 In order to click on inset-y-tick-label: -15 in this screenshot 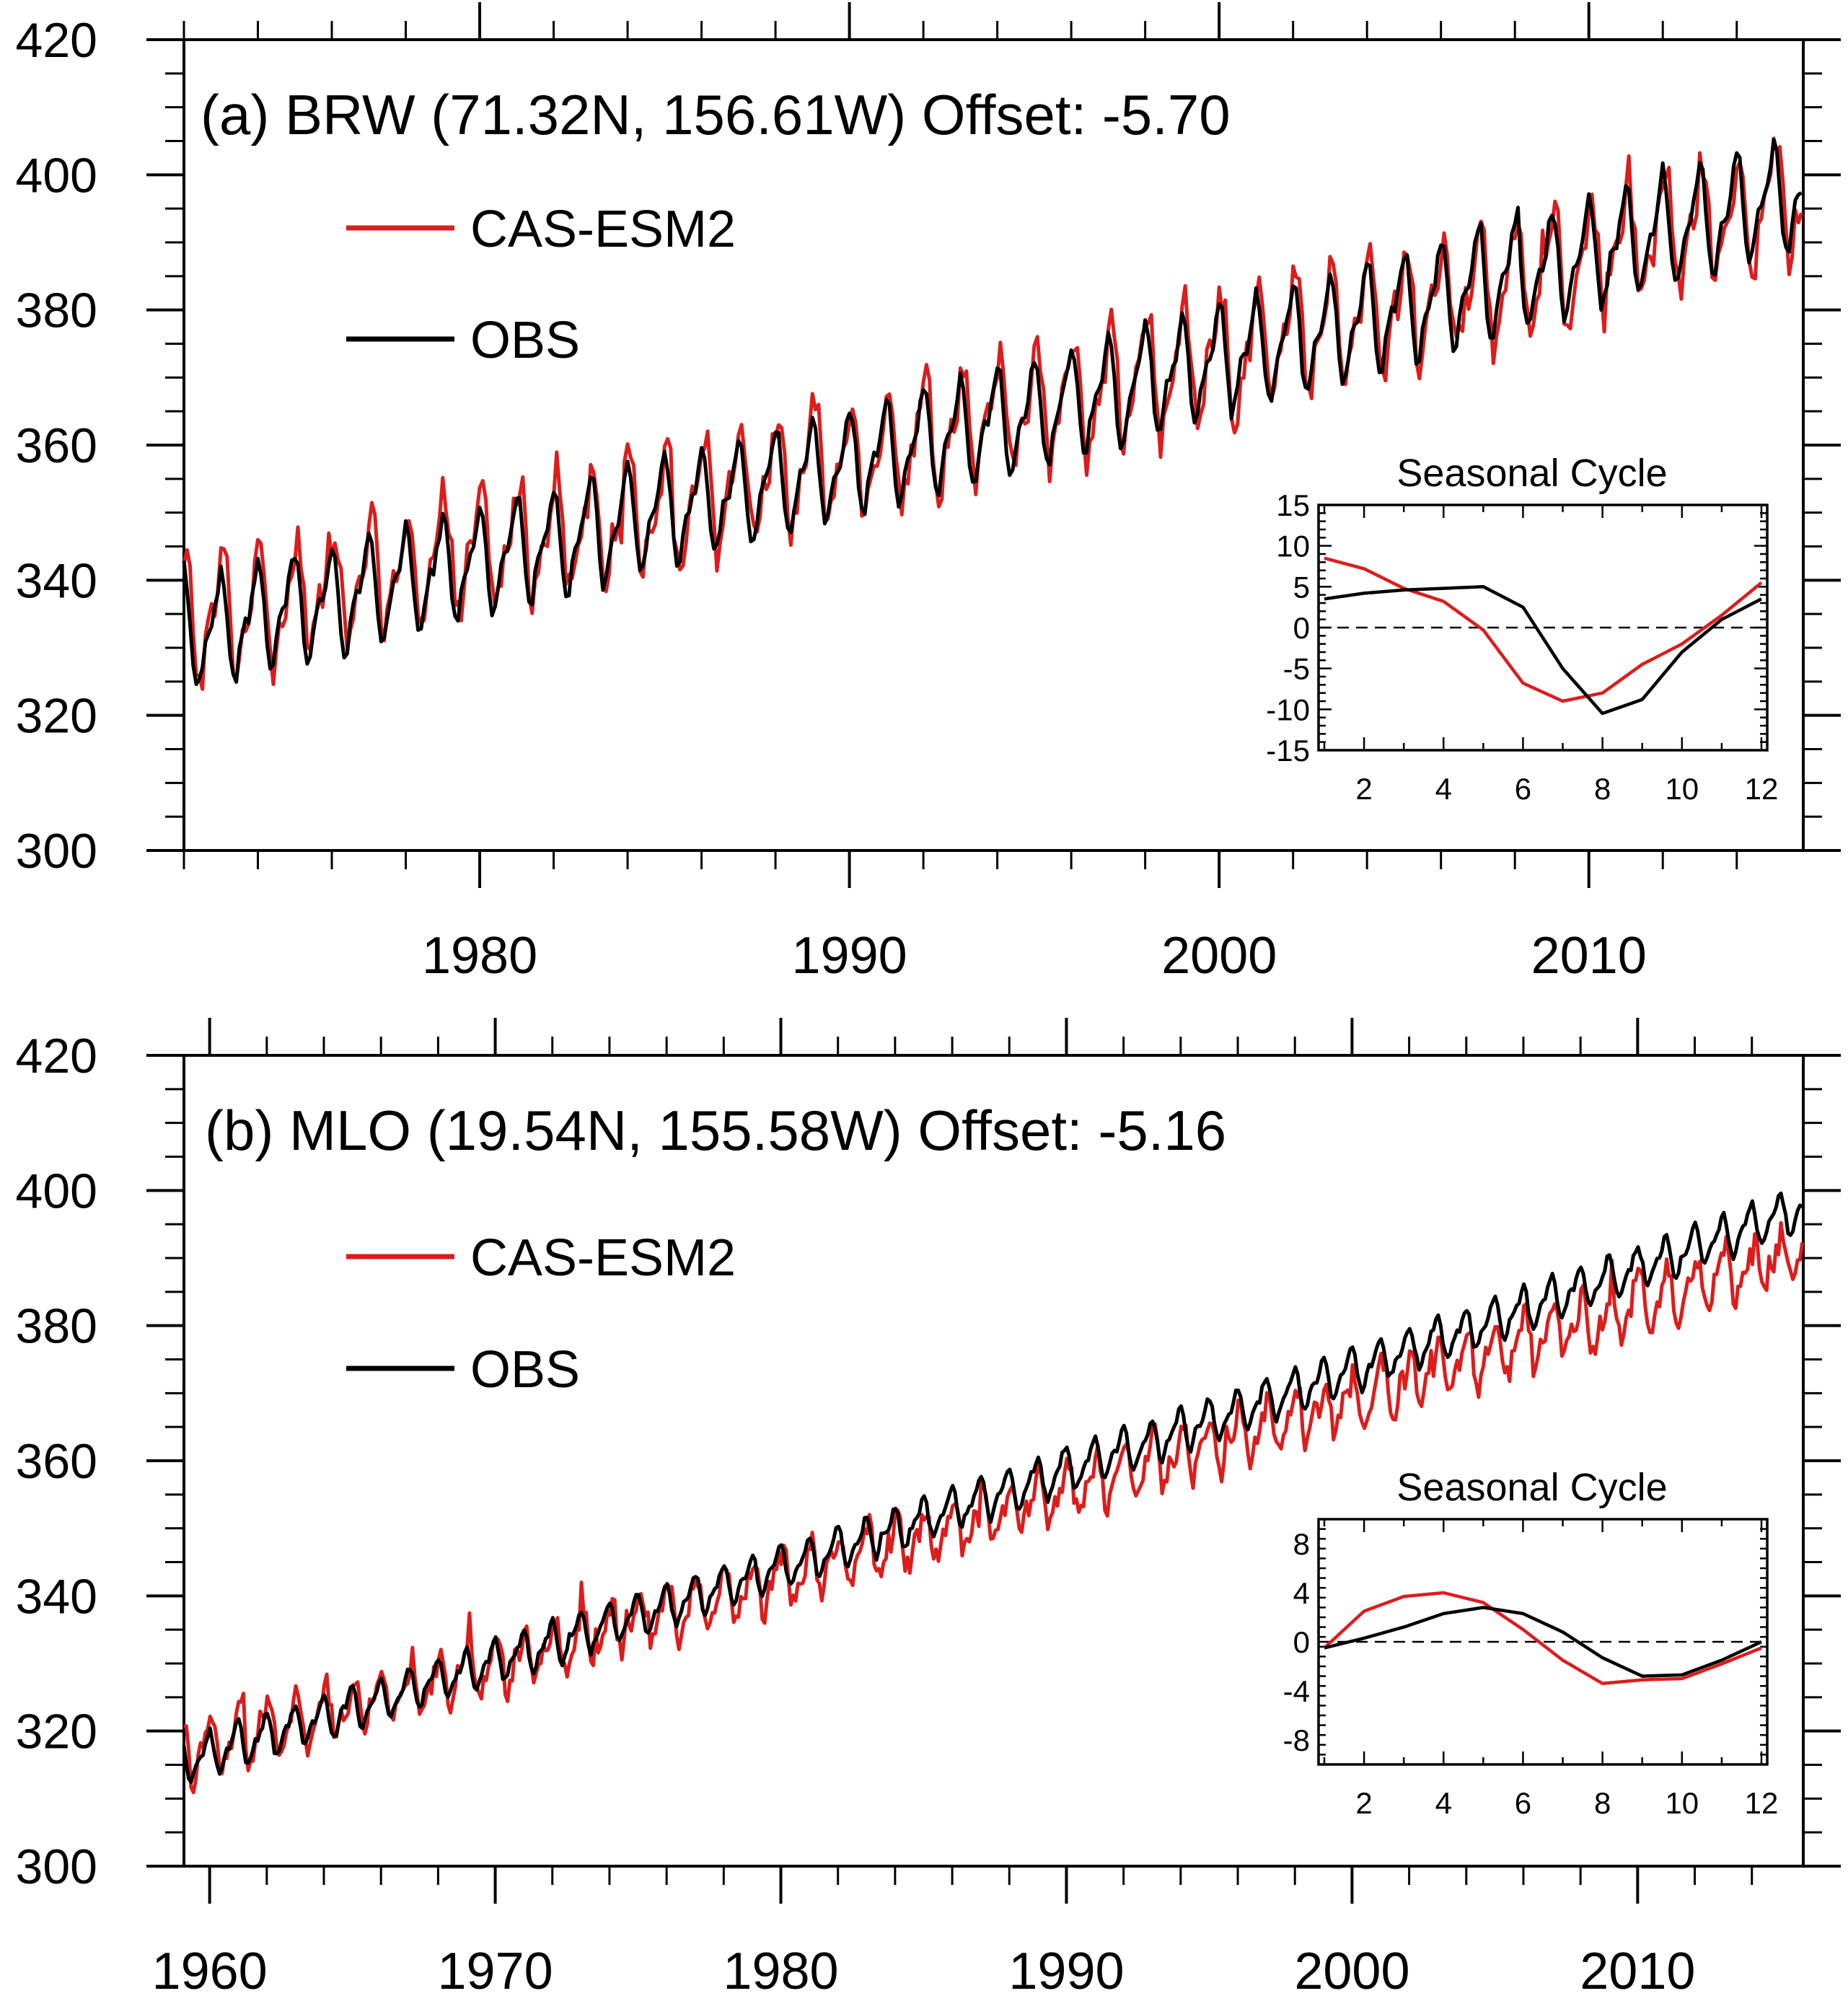, I will do `click(1288, 751)`.